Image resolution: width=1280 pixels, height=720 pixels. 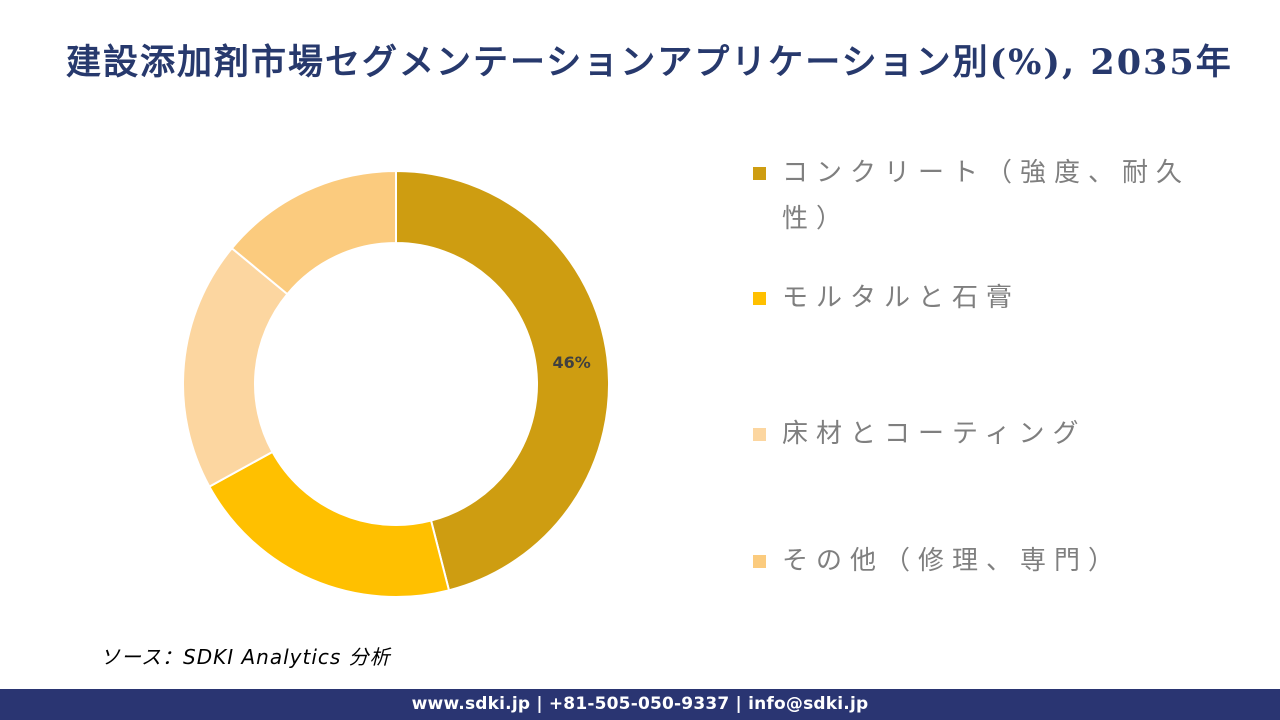 I want to click on legend-item: その他（修理、専門）, so click(x=983, y=561).